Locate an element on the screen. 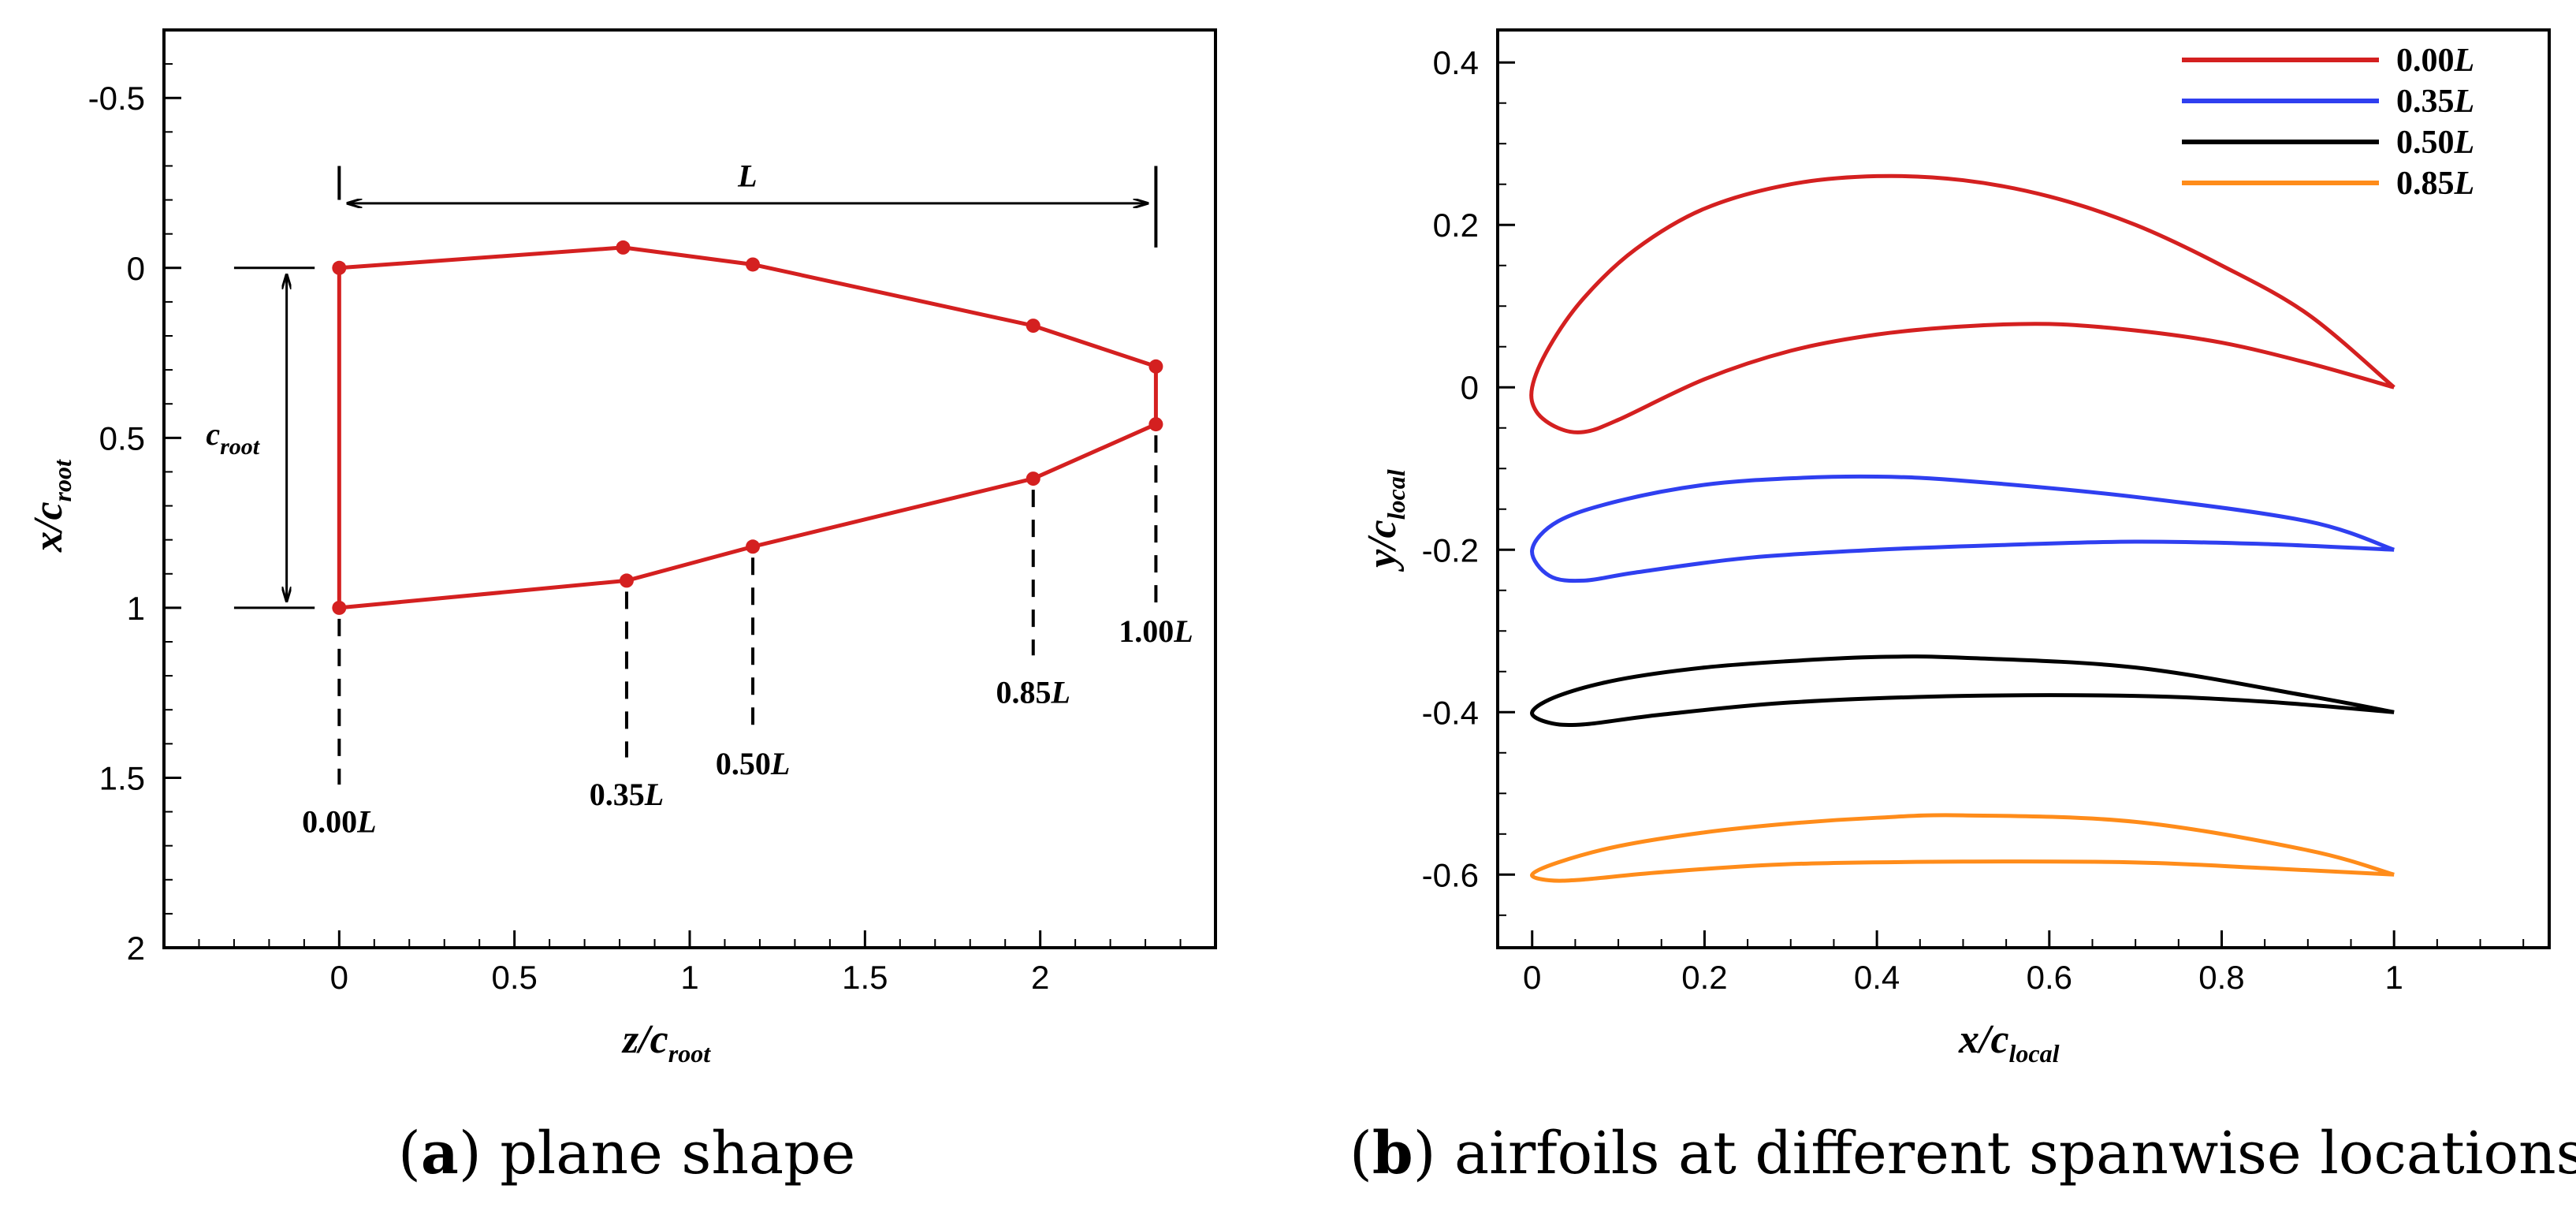 The height and width of the screenshot is (1215, 2576). legend-label: 0.50L is located at coordinates (2435, 143).